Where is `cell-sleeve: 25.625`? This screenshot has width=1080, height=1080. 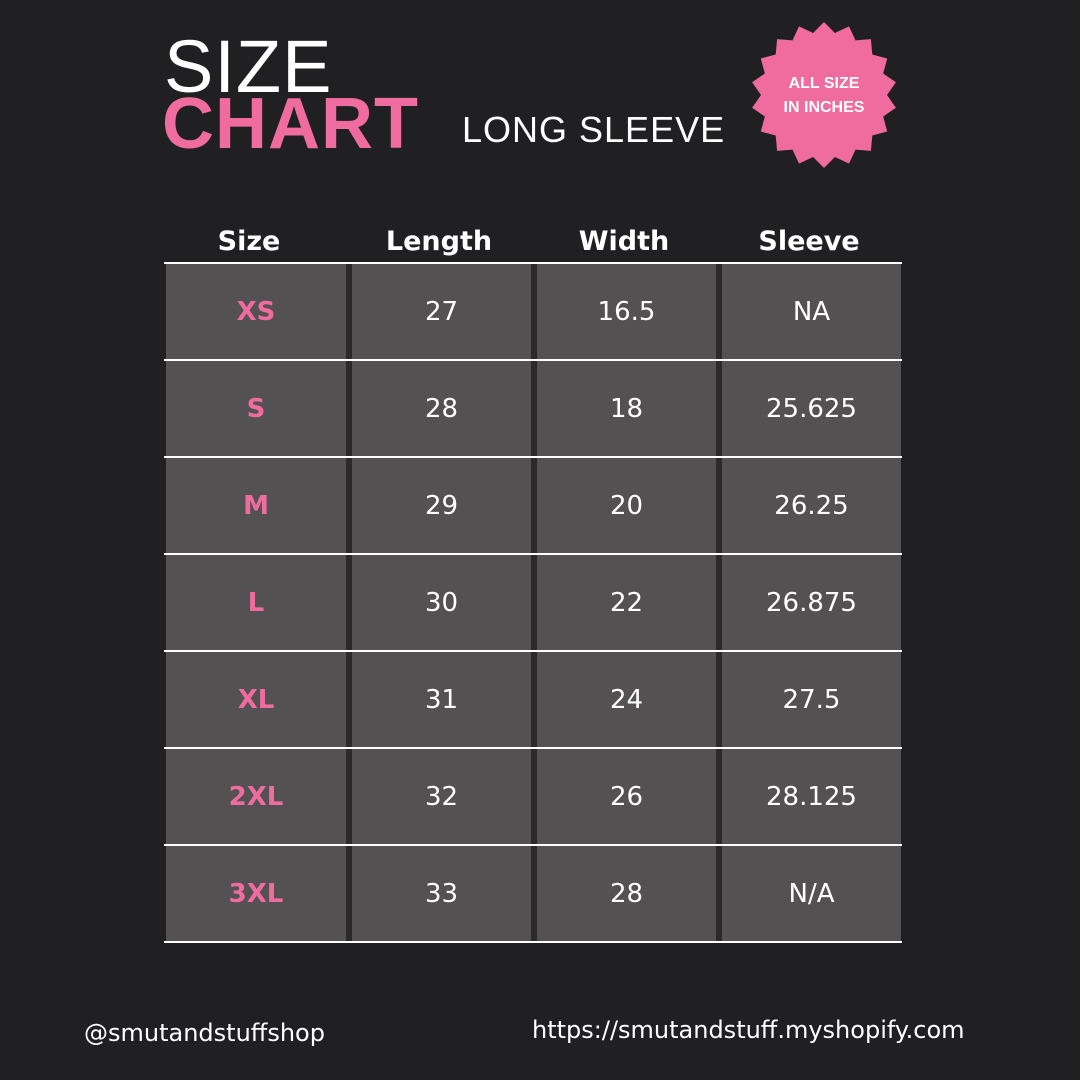
cell-sleeve: 25.625 is located at coordinates (811, 408).